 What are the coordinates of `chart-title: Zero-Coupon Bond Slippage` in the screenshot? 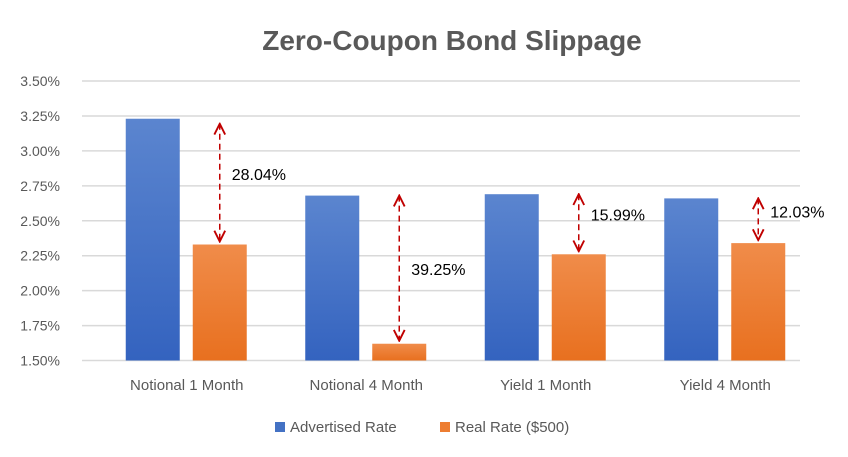 It's located at (452, 40).